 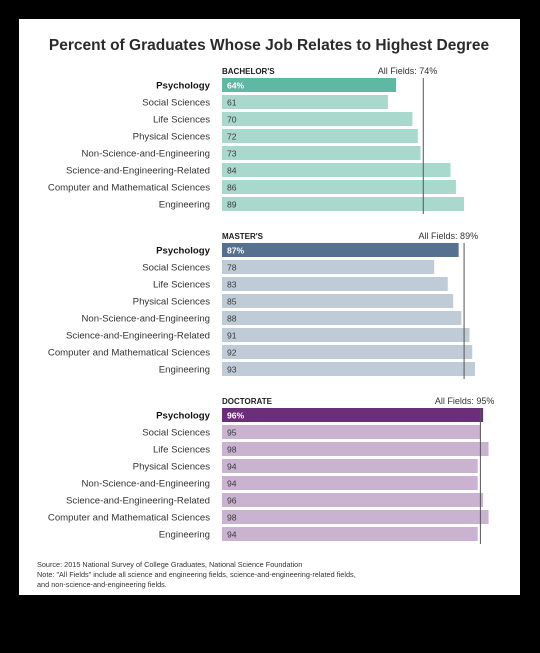 I want to click on value-label: 89, so click(x=232, y=205).